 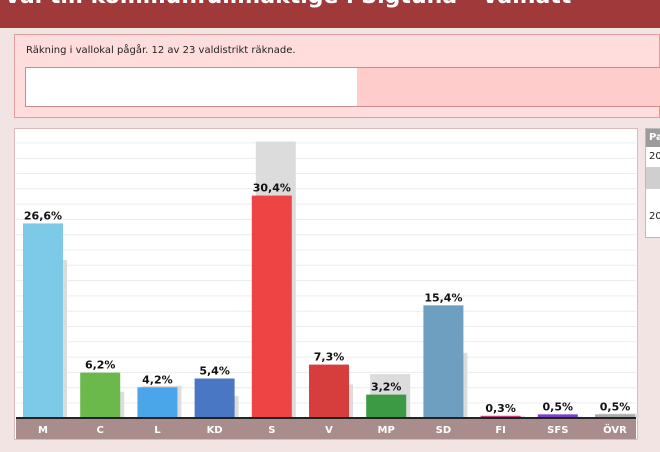 What do you see at coordinates (100, 365) in the screenshot?
I see `bar-value-label: 6,2%` at bounding box center [100, 365].